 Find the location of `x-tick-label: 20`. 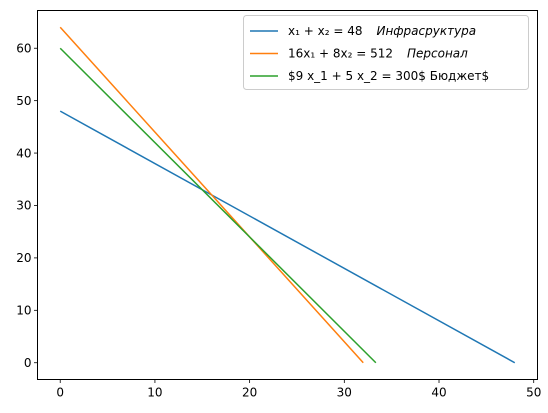

x-tick-label: 20 is located at coordinates (249, 393).